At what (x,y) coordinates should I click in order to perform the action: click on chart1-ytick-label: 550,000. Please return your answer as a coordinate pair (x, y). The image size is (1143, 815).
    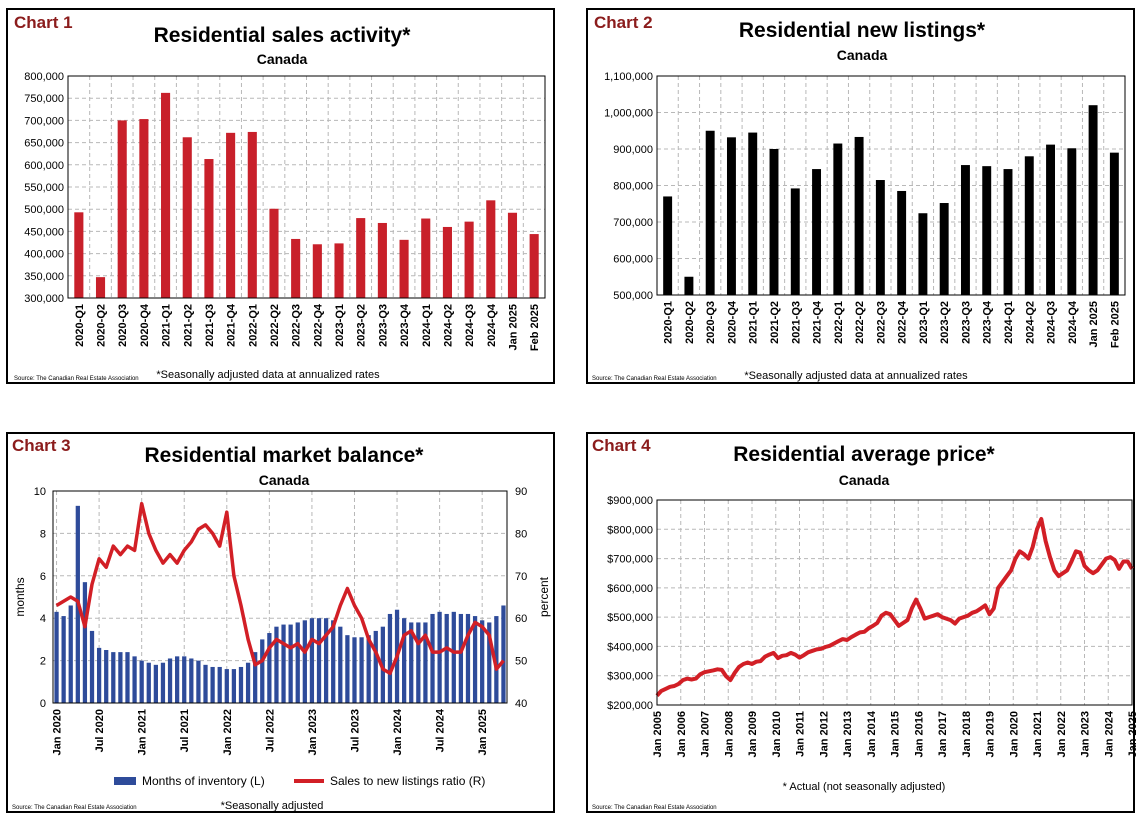
    Looking at the image, I should click on (44, 188).